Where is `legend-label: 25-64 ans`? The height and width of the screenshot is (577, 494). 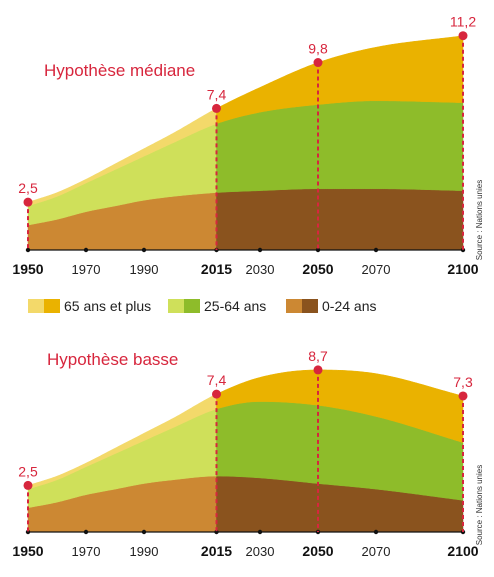
legend-label: 25-64 ans is located at coordinates (235, 306).